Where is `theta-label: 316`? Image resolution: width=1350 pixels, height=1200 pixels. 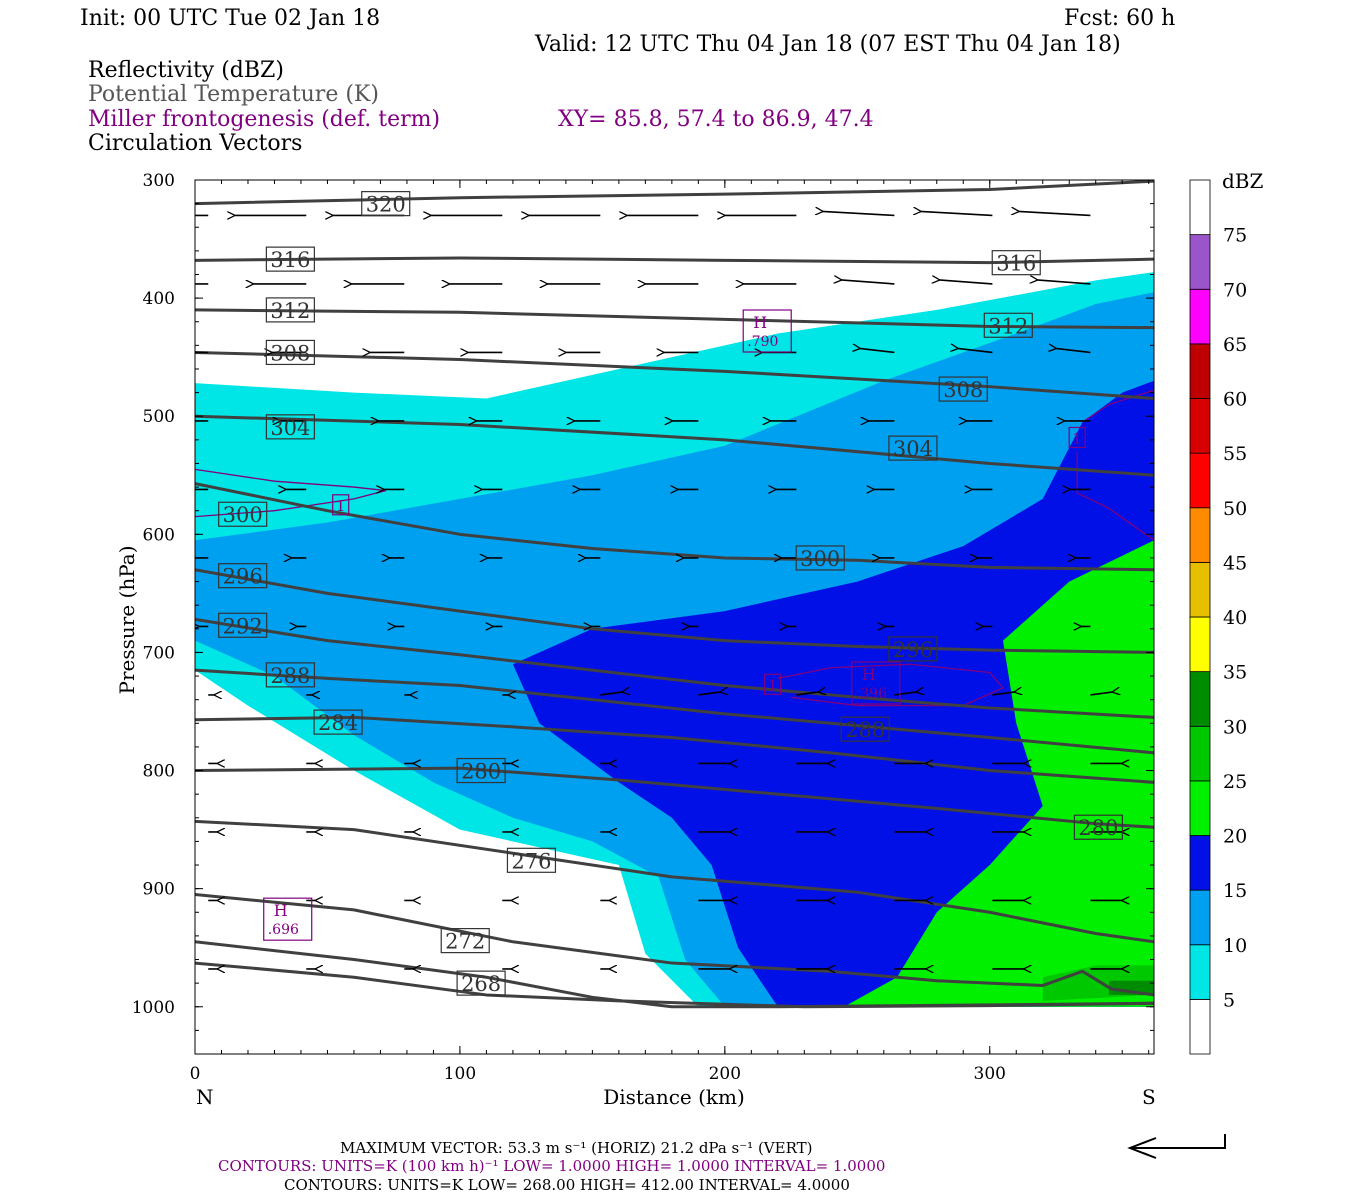
theta-label: 316 is located at coordinates (290, 260).